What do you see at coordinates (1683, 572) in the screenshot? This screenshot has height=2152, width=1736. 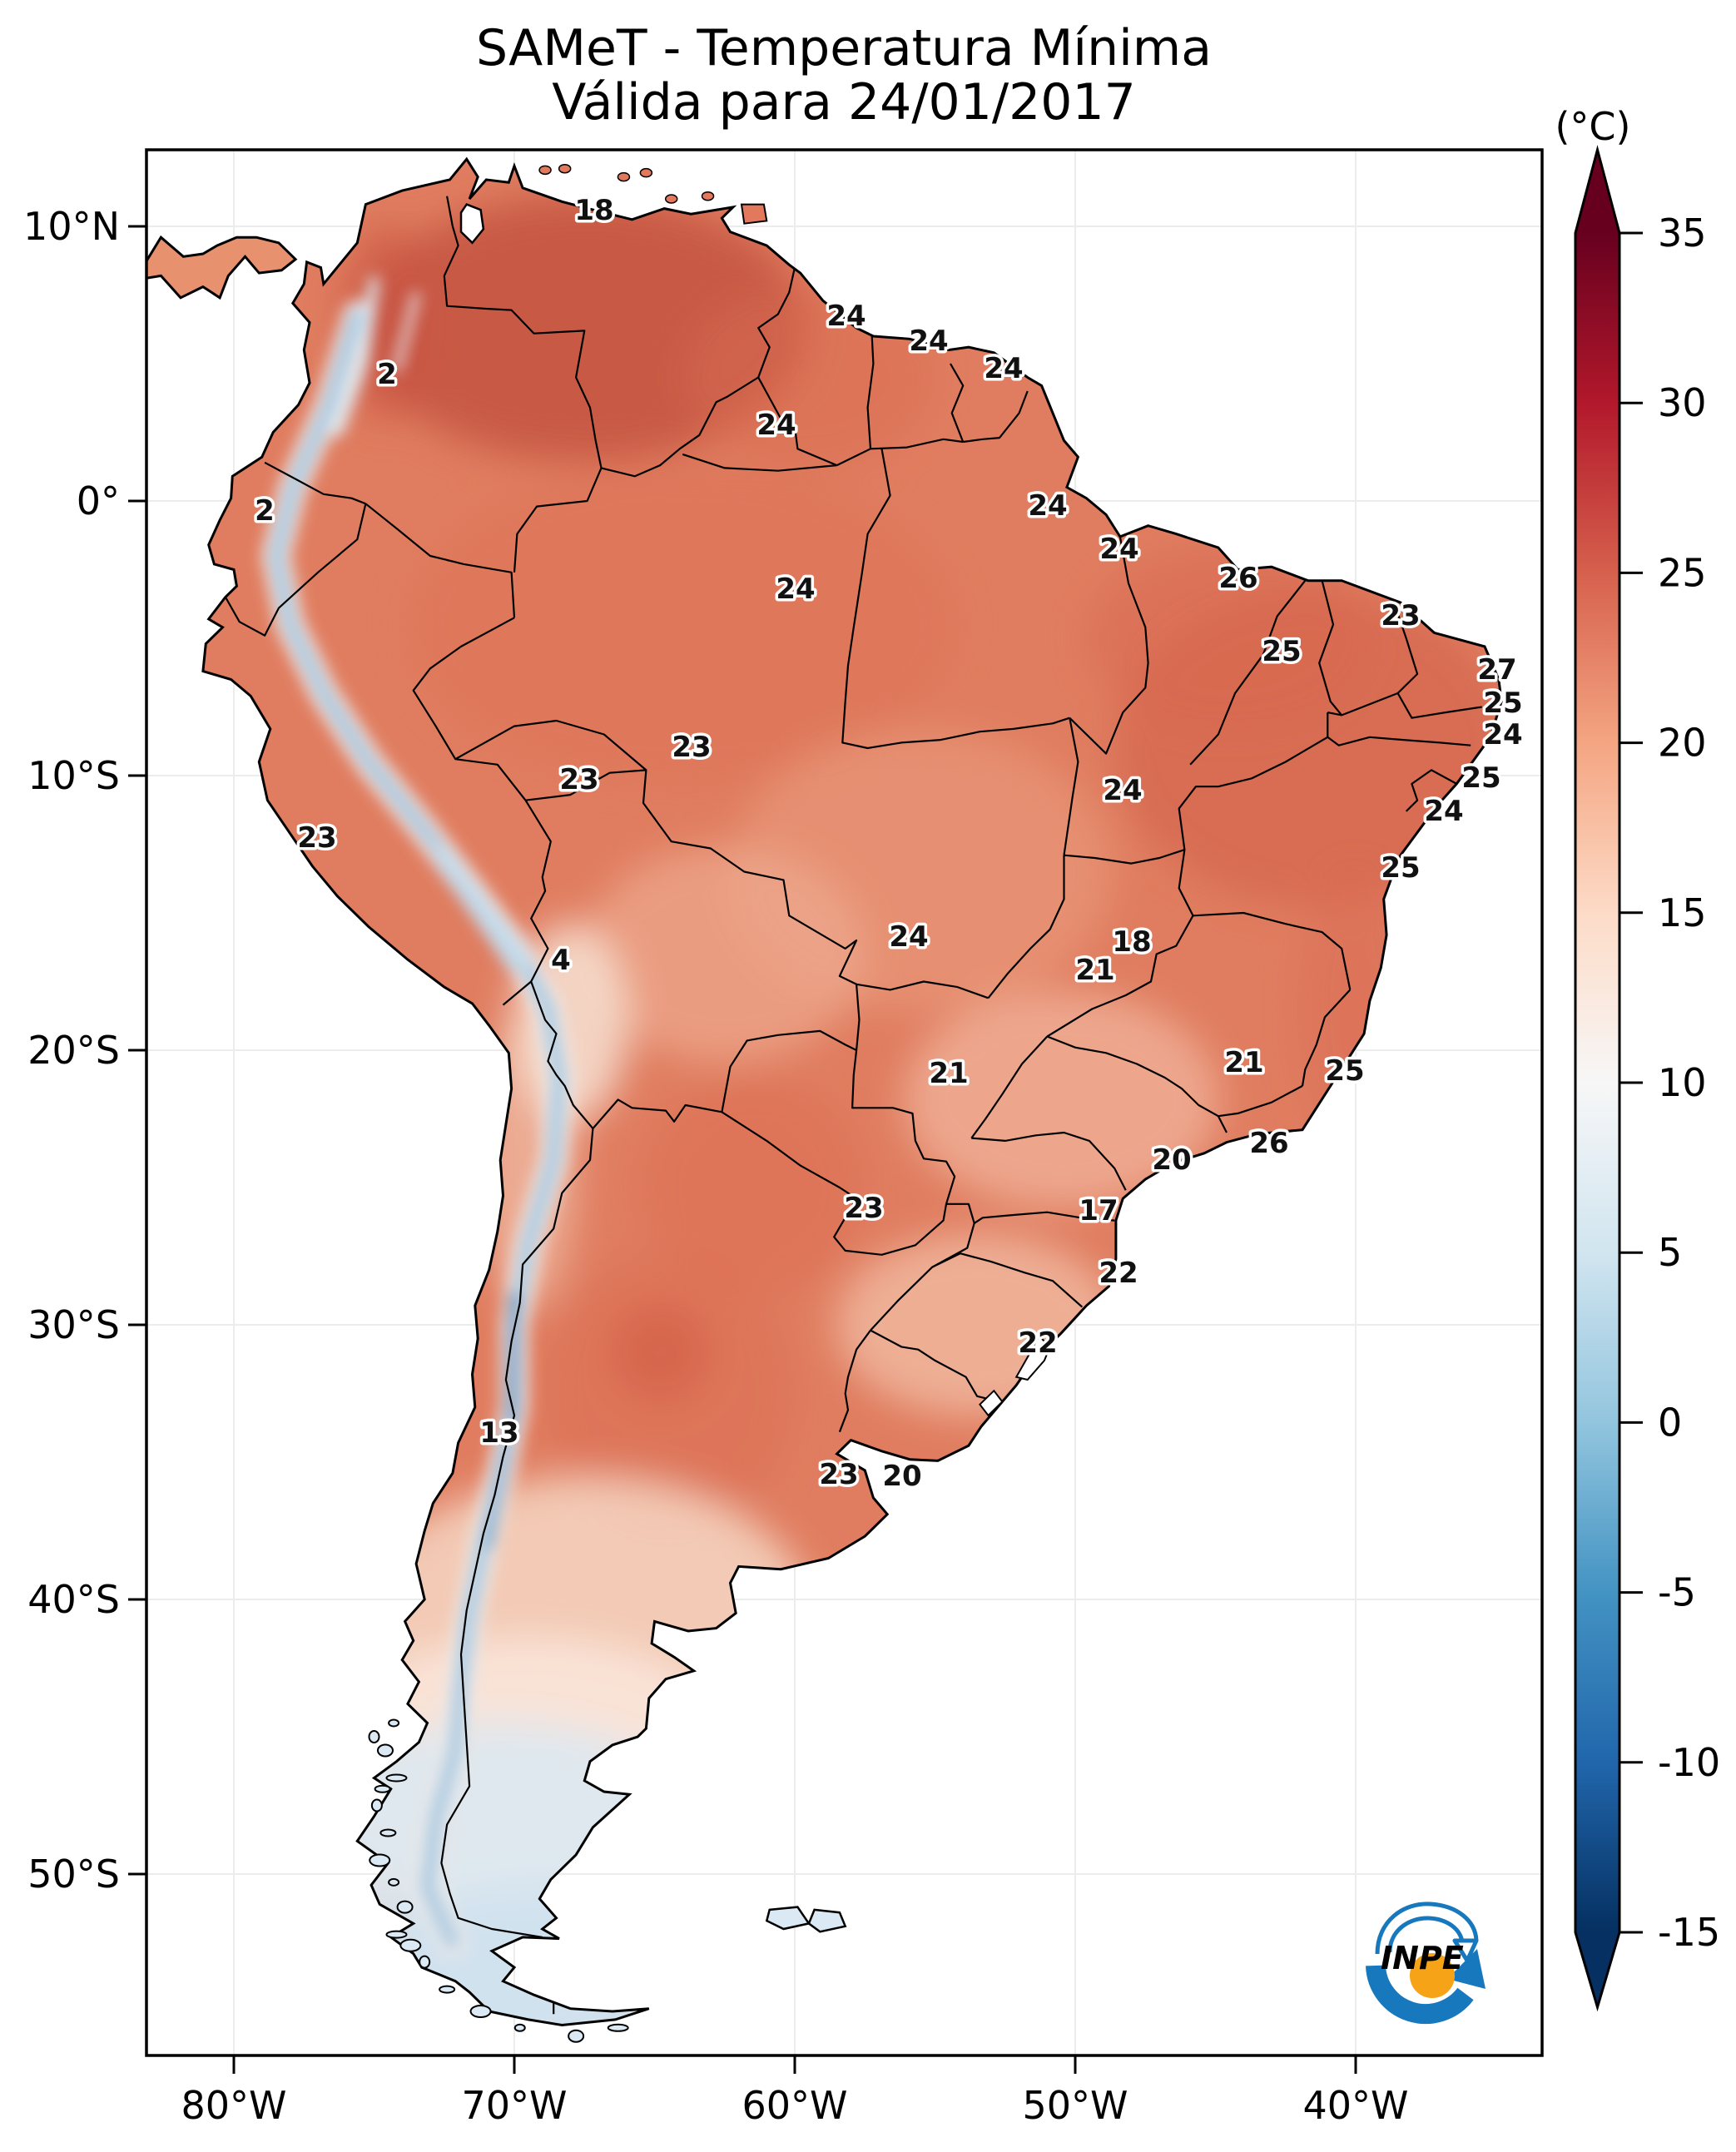 I see `colorbar-tick-label: 25` at bounding box center [1683, 572].